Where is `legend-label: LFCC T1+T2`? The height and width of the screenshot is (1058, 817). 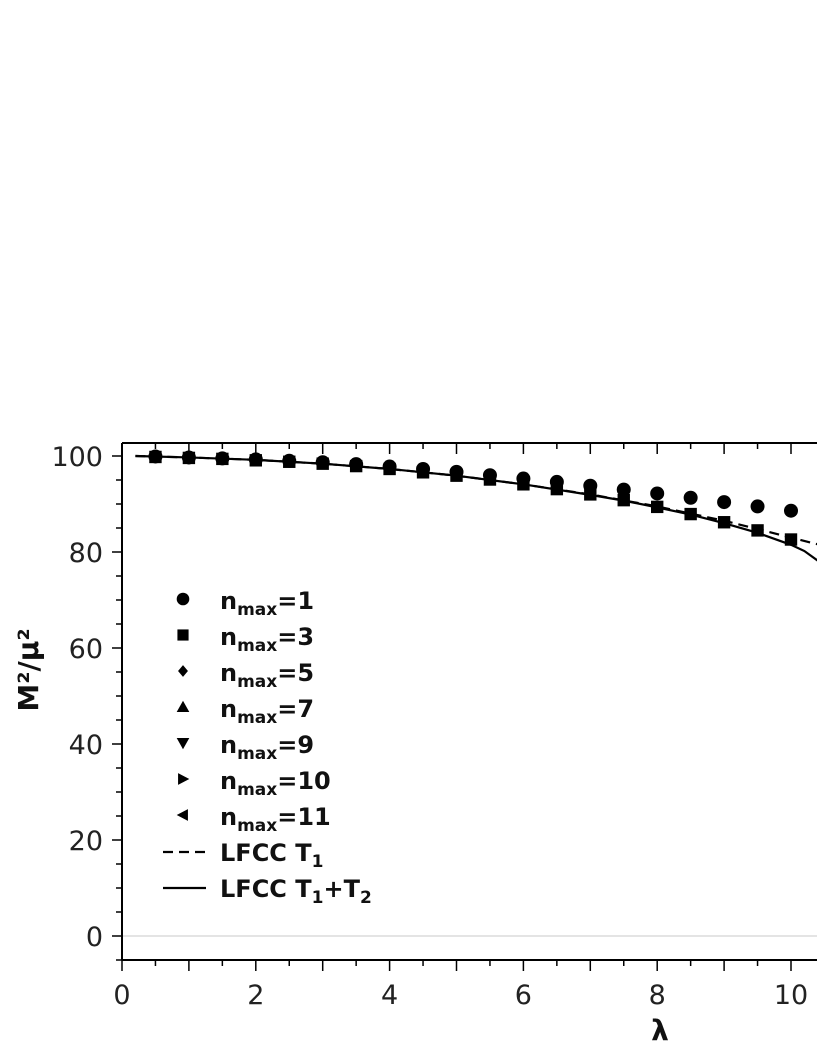
legend-label: LFCC T1+T2 is located at coordinates (296, 891).